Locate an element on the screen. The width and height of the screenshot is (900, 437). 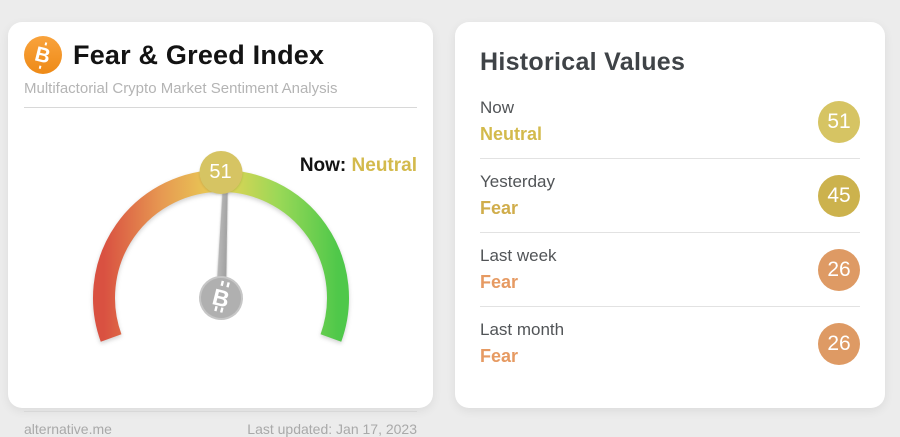
source-link: alternative.me is located at coordinates (68, 429).